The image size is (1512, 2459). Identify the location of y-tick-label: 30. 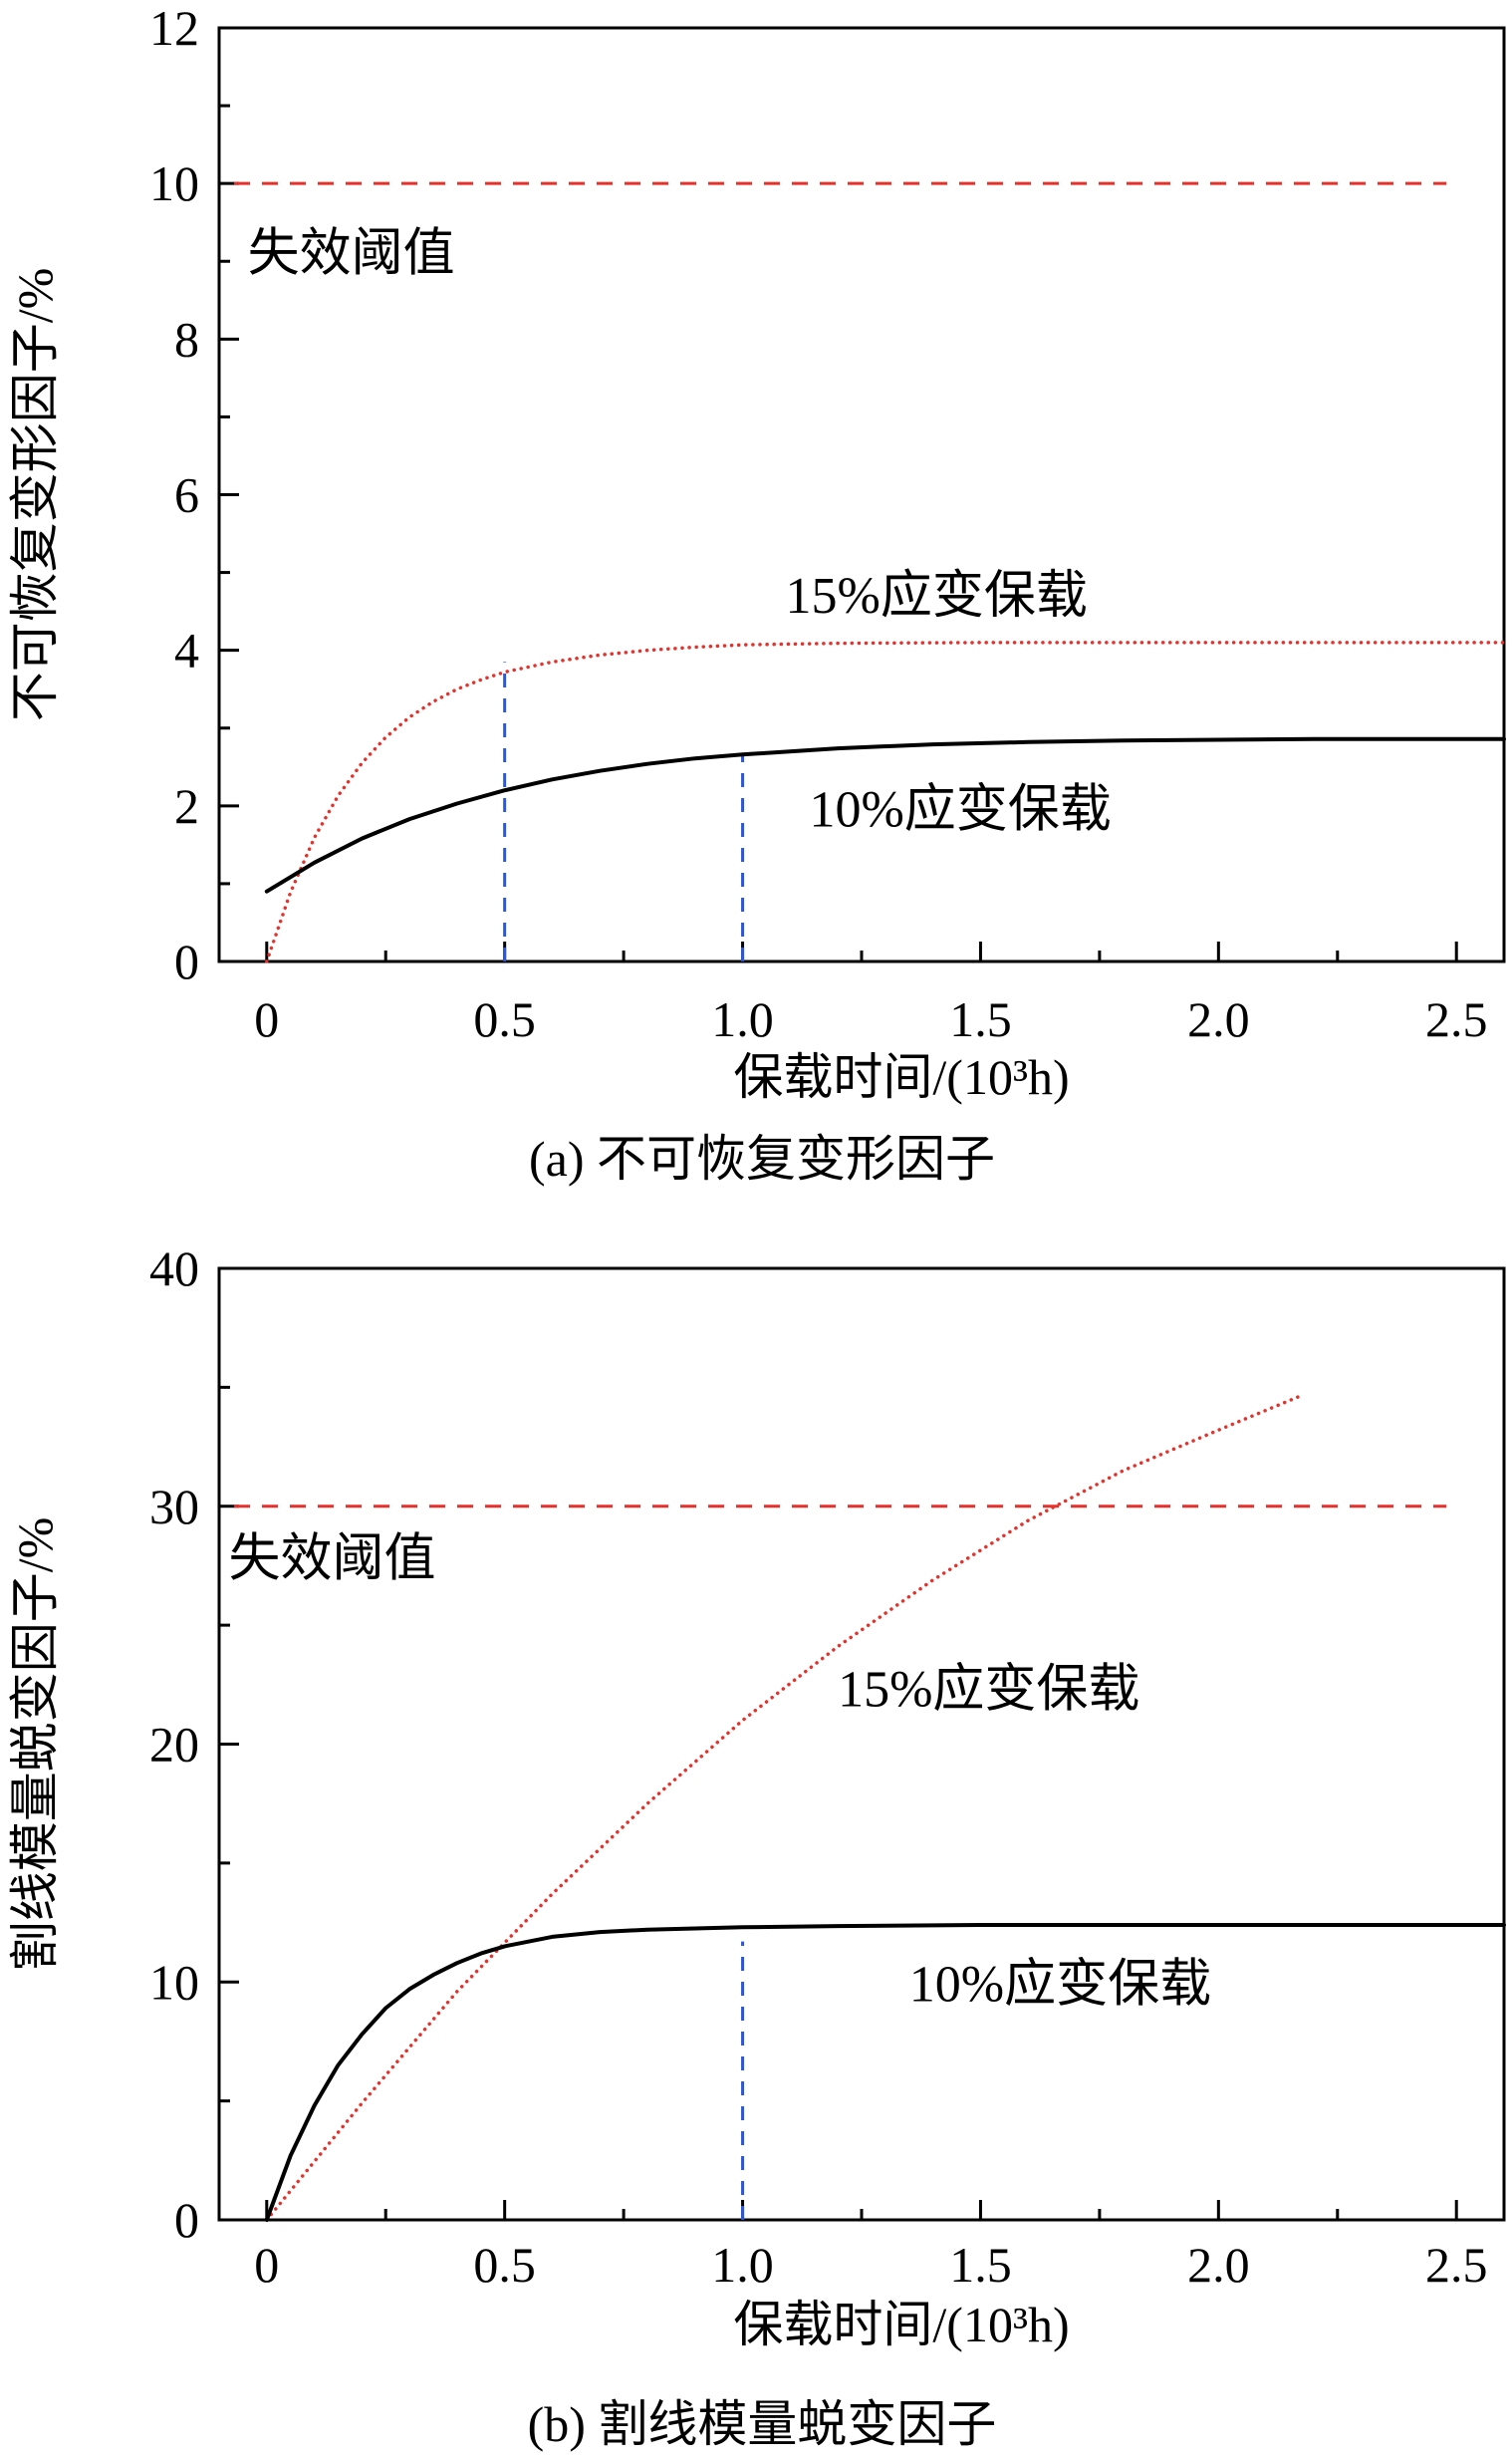
(174, 1507).